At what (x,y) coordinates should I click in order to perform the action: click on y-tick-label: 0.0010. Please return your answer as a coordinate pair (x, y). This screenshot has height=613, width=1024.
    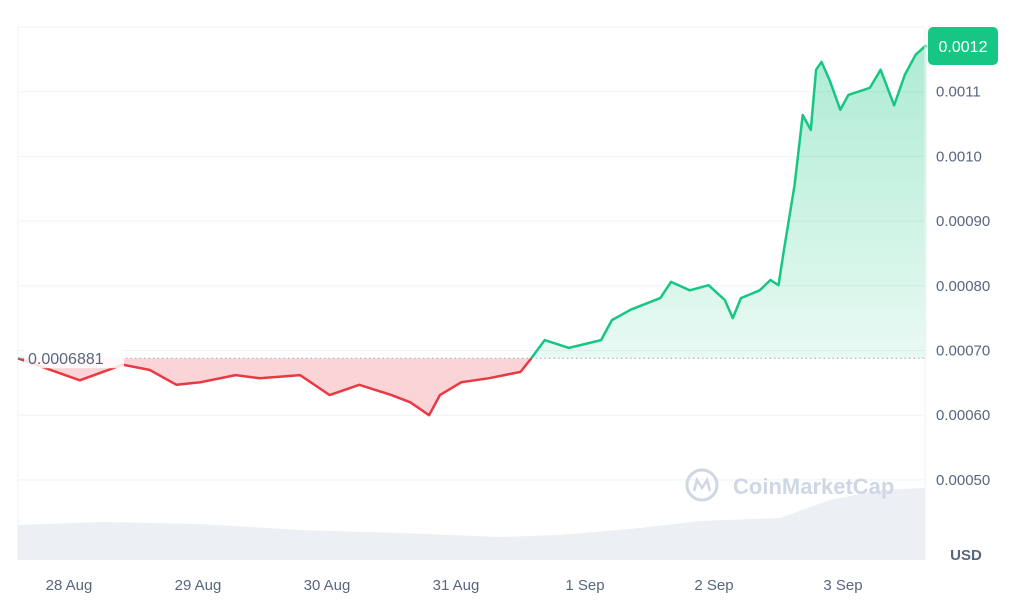
    Looking at the image, I should click on (959, 156).